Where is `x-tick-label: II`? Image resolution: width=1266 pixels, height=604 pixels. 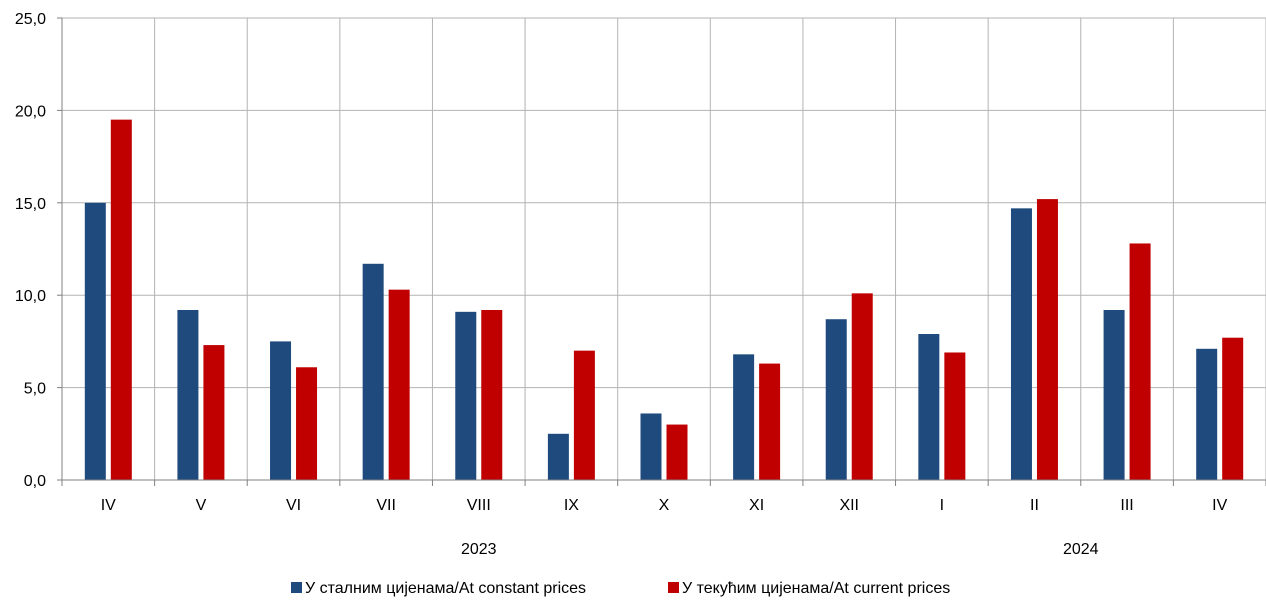 x-tick-label: II is located at coordinates (1034, 505).